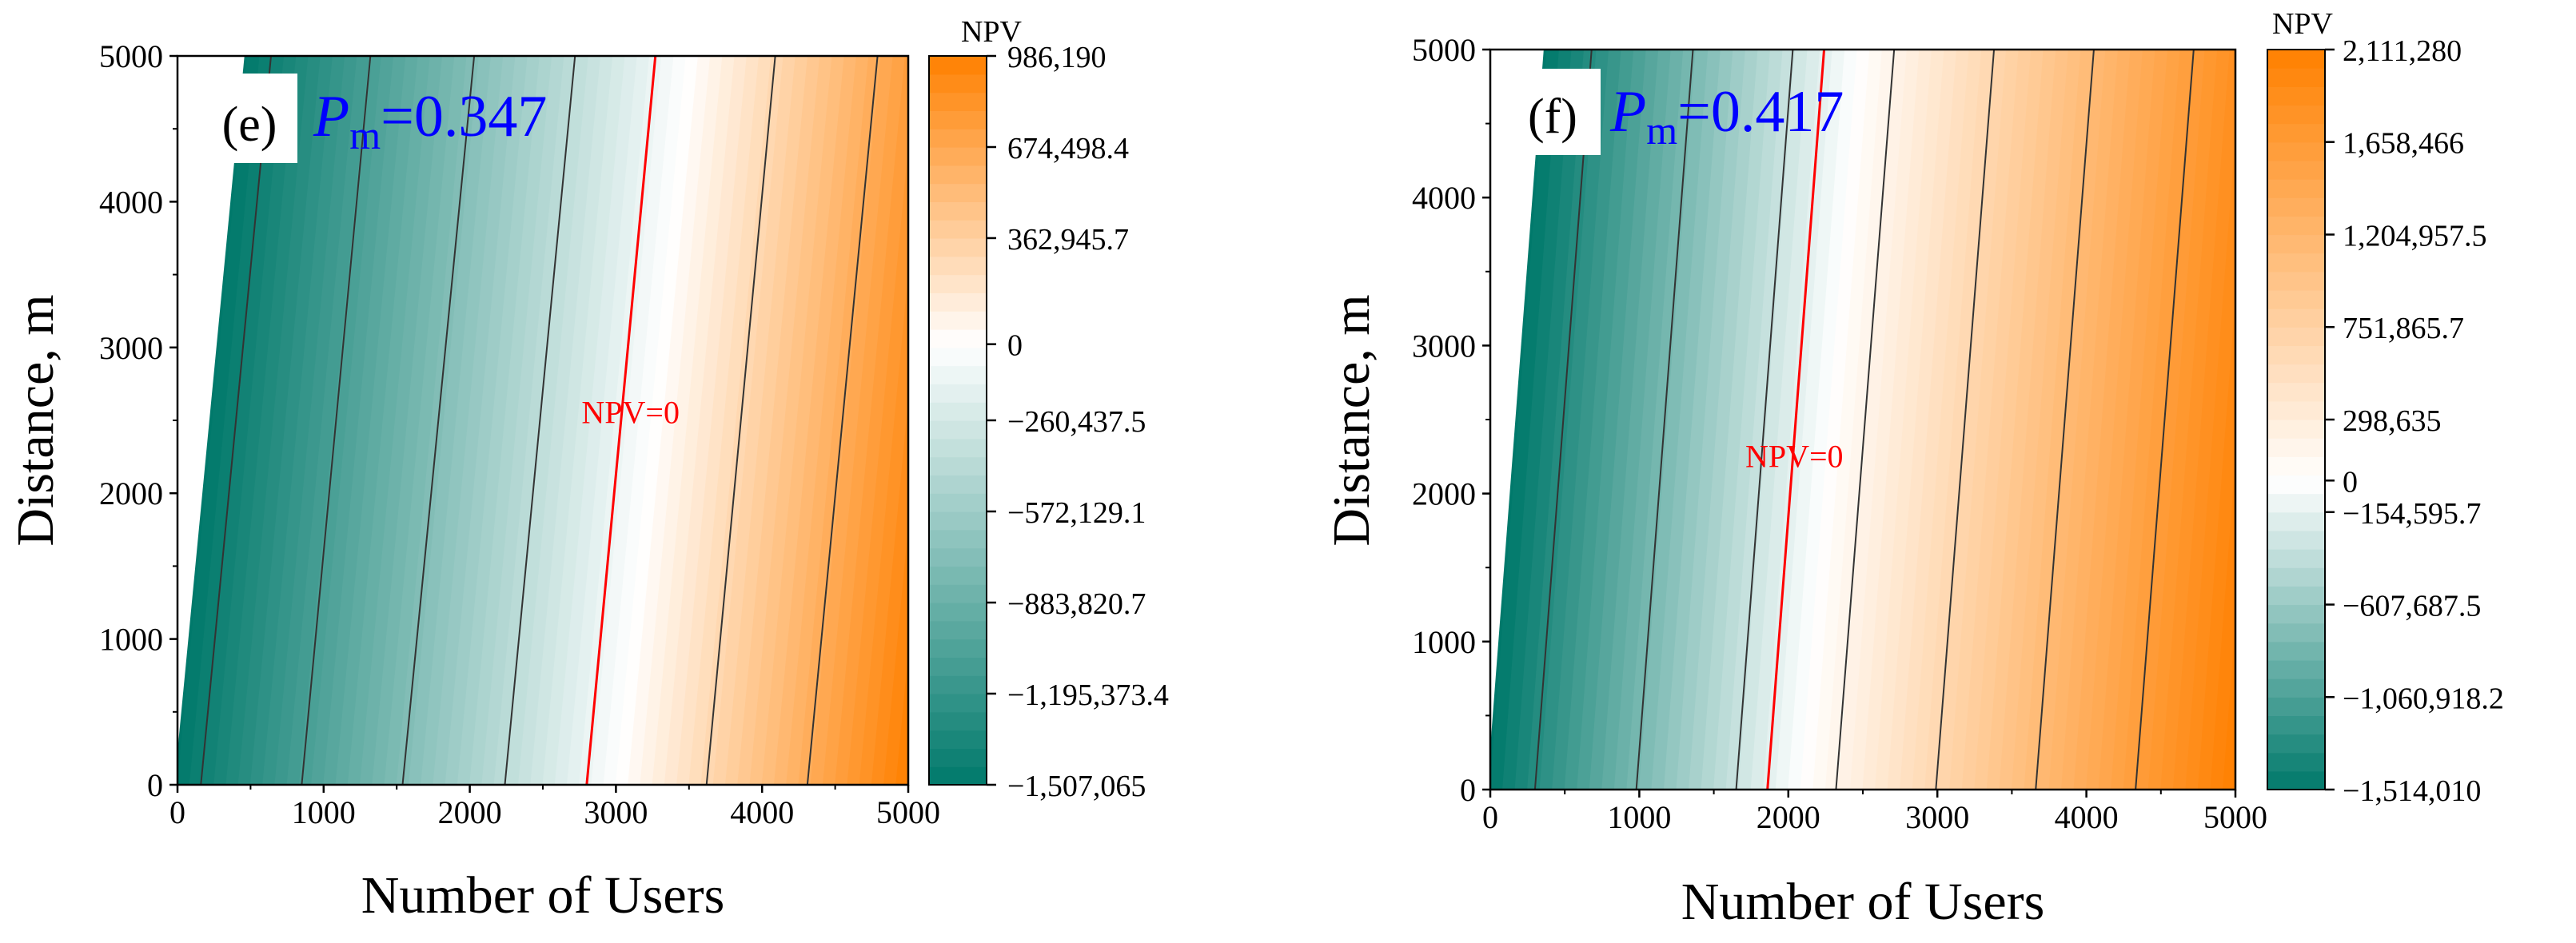 The width and height of the screenshot is (2576, 943). I want to click on panel-e-x-tick-label: 2000, so click(470, 812).